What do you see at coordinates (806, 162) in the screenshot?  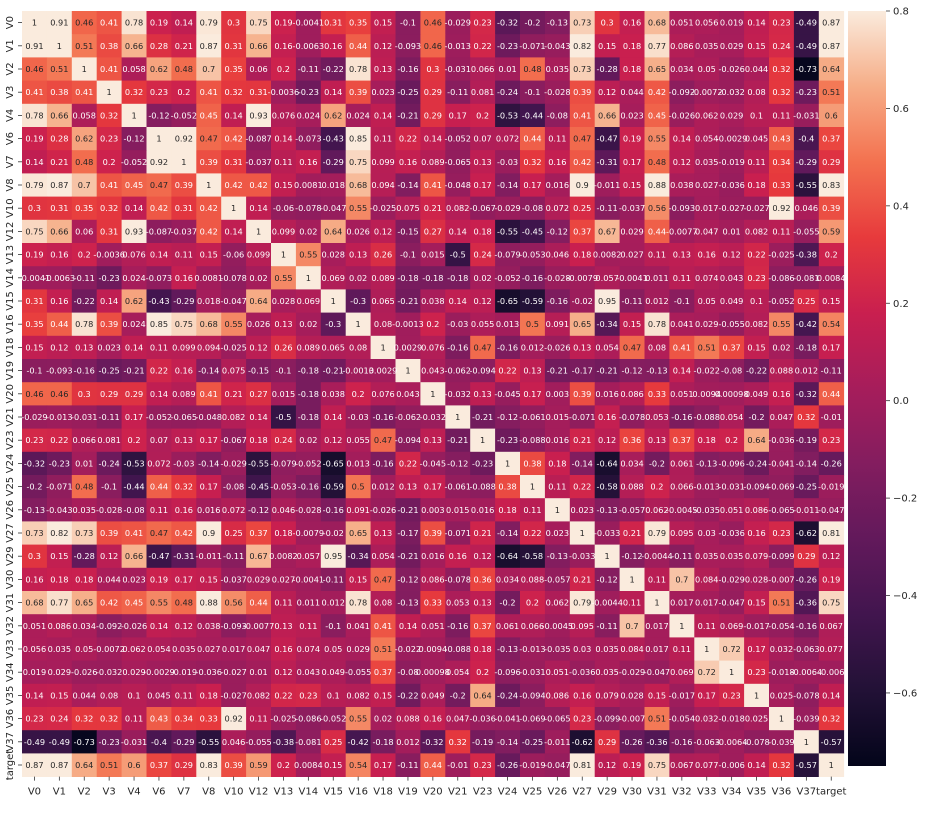 I see `heatmap-cell-V7-V37` at bounding box center [806, 162].